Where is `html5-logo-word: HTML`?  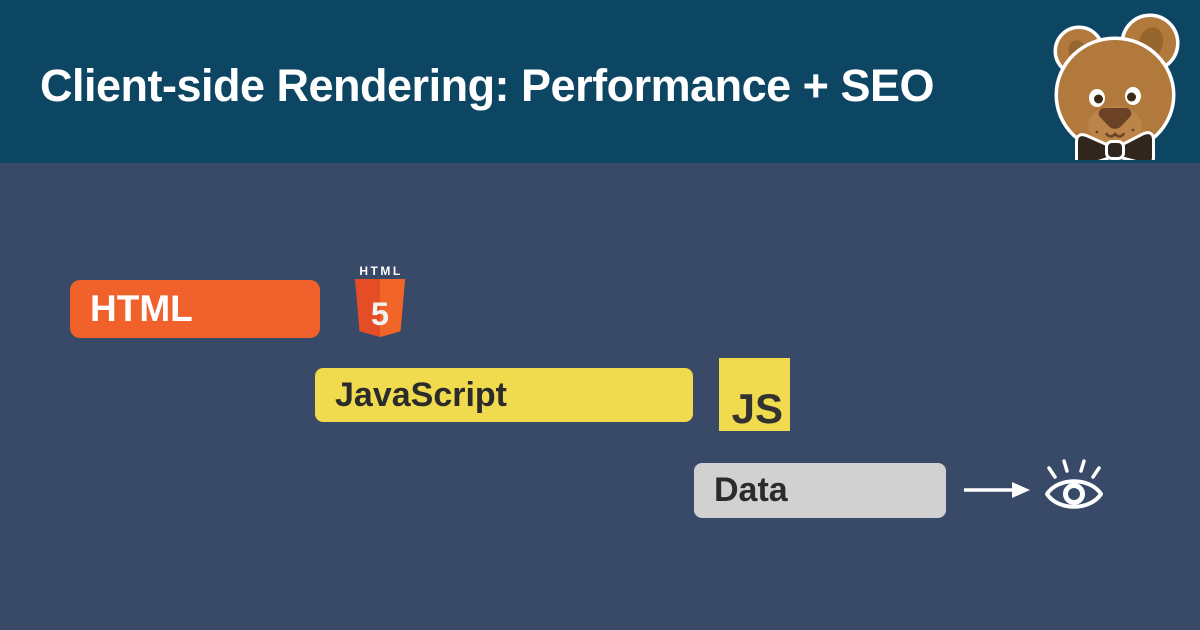
html5-logo-word: HTML is located at coordinates (381, 271).